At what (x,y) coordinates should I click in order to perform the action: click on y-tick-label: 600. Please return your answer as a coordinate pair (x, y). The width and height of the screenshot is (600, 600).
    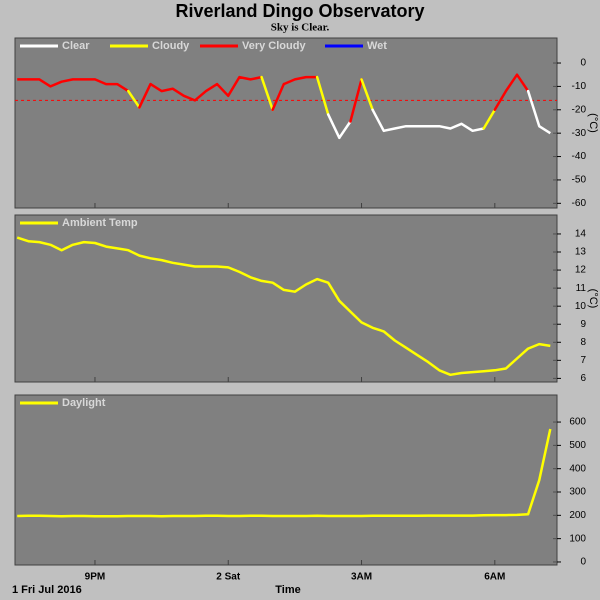
    Looking at the image, I should click on (577, 422).